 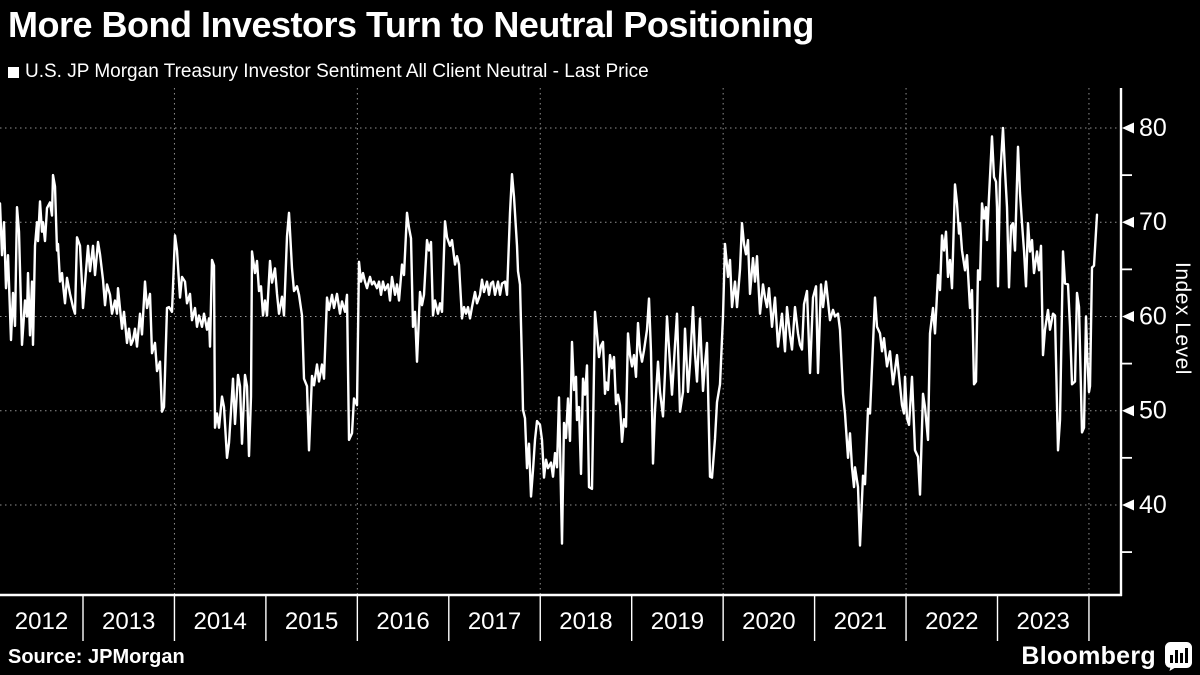 I want to click on x-axis-year-label: 2016, so click(x=402, y=621).